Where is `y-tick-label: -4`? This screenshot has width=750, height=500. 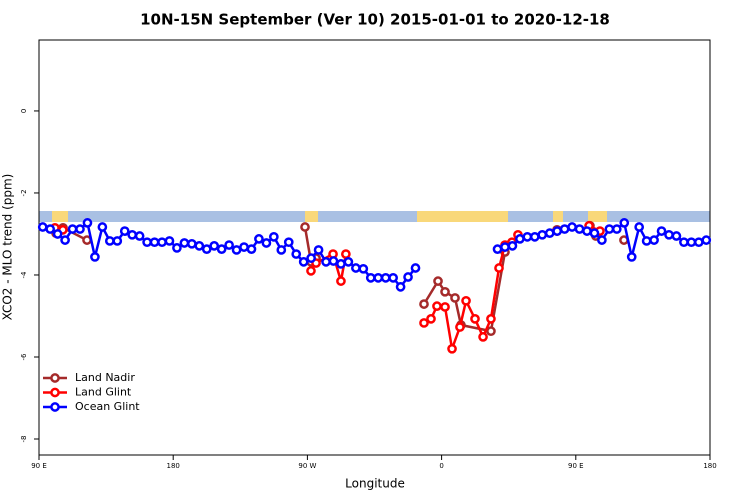
y-tick-label: -4 is located at coordinates (24, 275).